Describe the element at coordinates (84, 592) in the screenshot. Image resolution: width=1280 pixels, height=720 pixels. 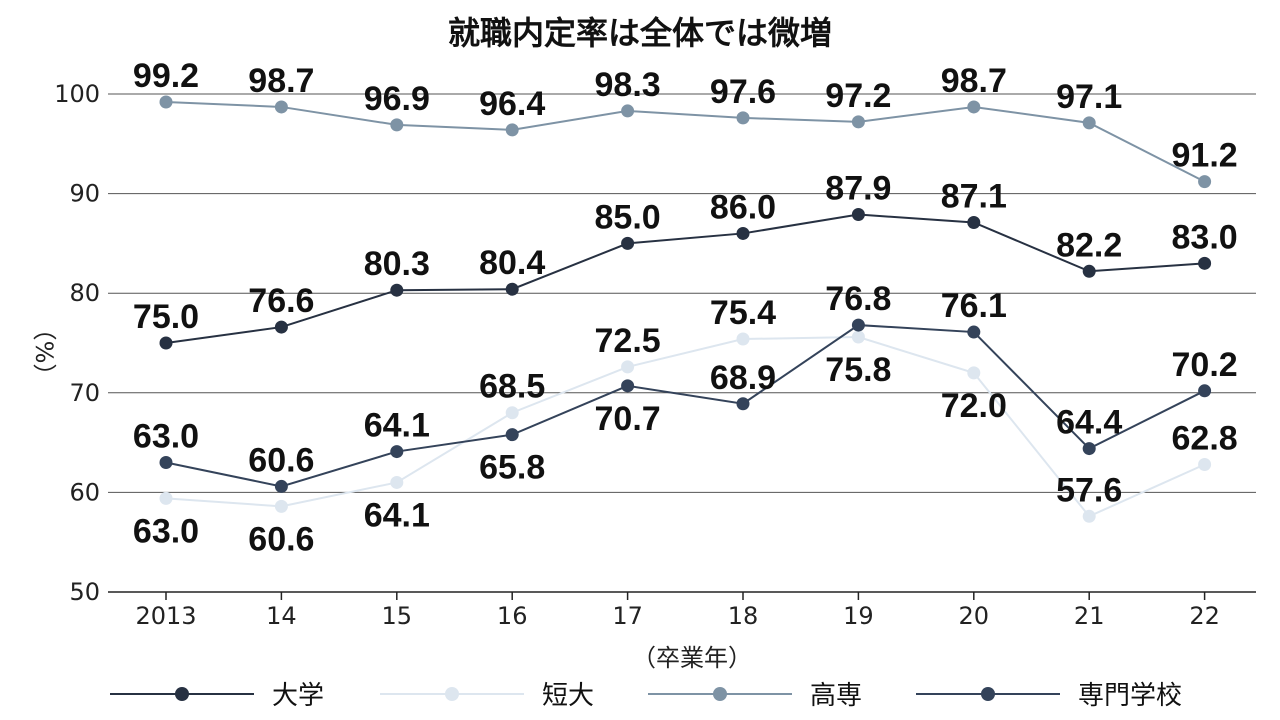
I see `y-tick-label: 50` at that location.